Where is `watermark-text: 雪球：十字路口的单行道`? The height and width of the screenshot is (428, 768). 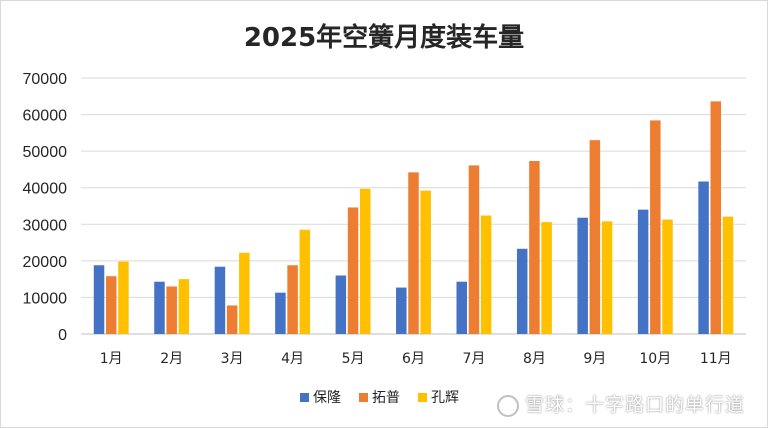 watermark-text: 雪球：十字路口的单行道 is located at coordinates (634, 405).